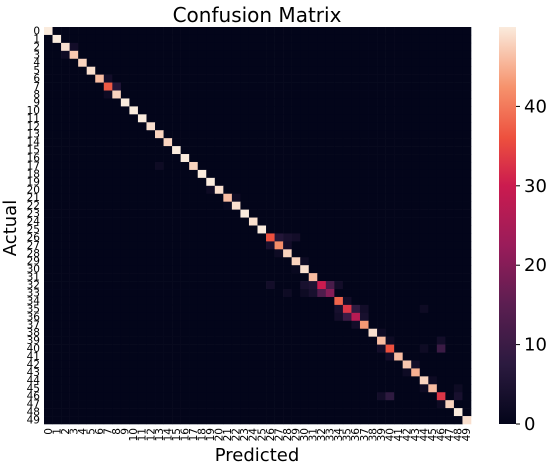  I want to click on y-tick-label: 5, so click(36, 71).